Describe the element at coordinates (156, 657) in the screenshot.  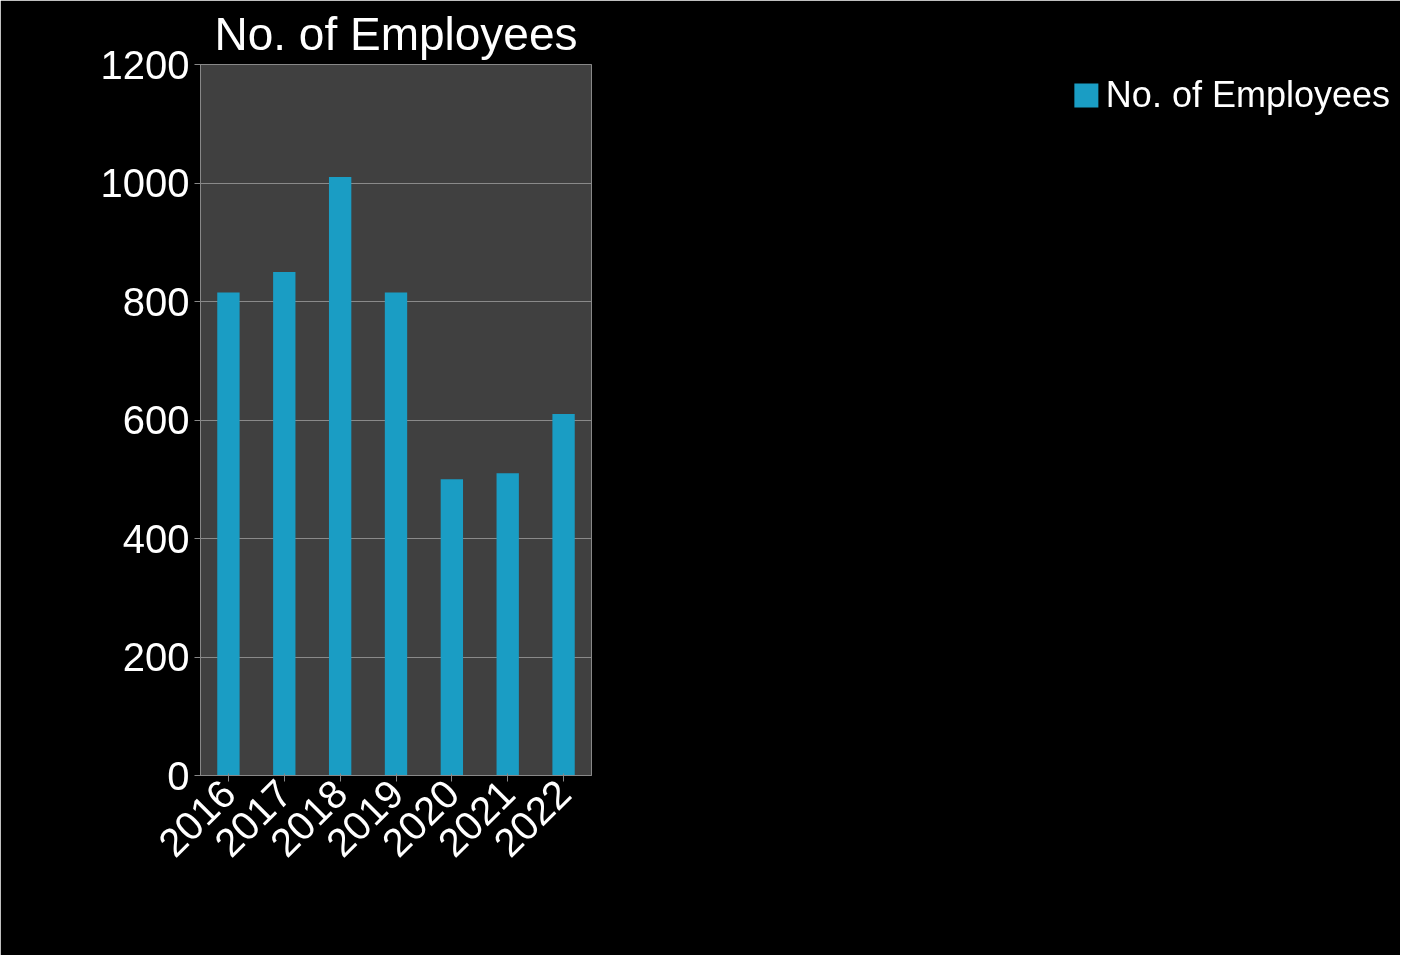
I see `y-tick-label: 200` at that location.